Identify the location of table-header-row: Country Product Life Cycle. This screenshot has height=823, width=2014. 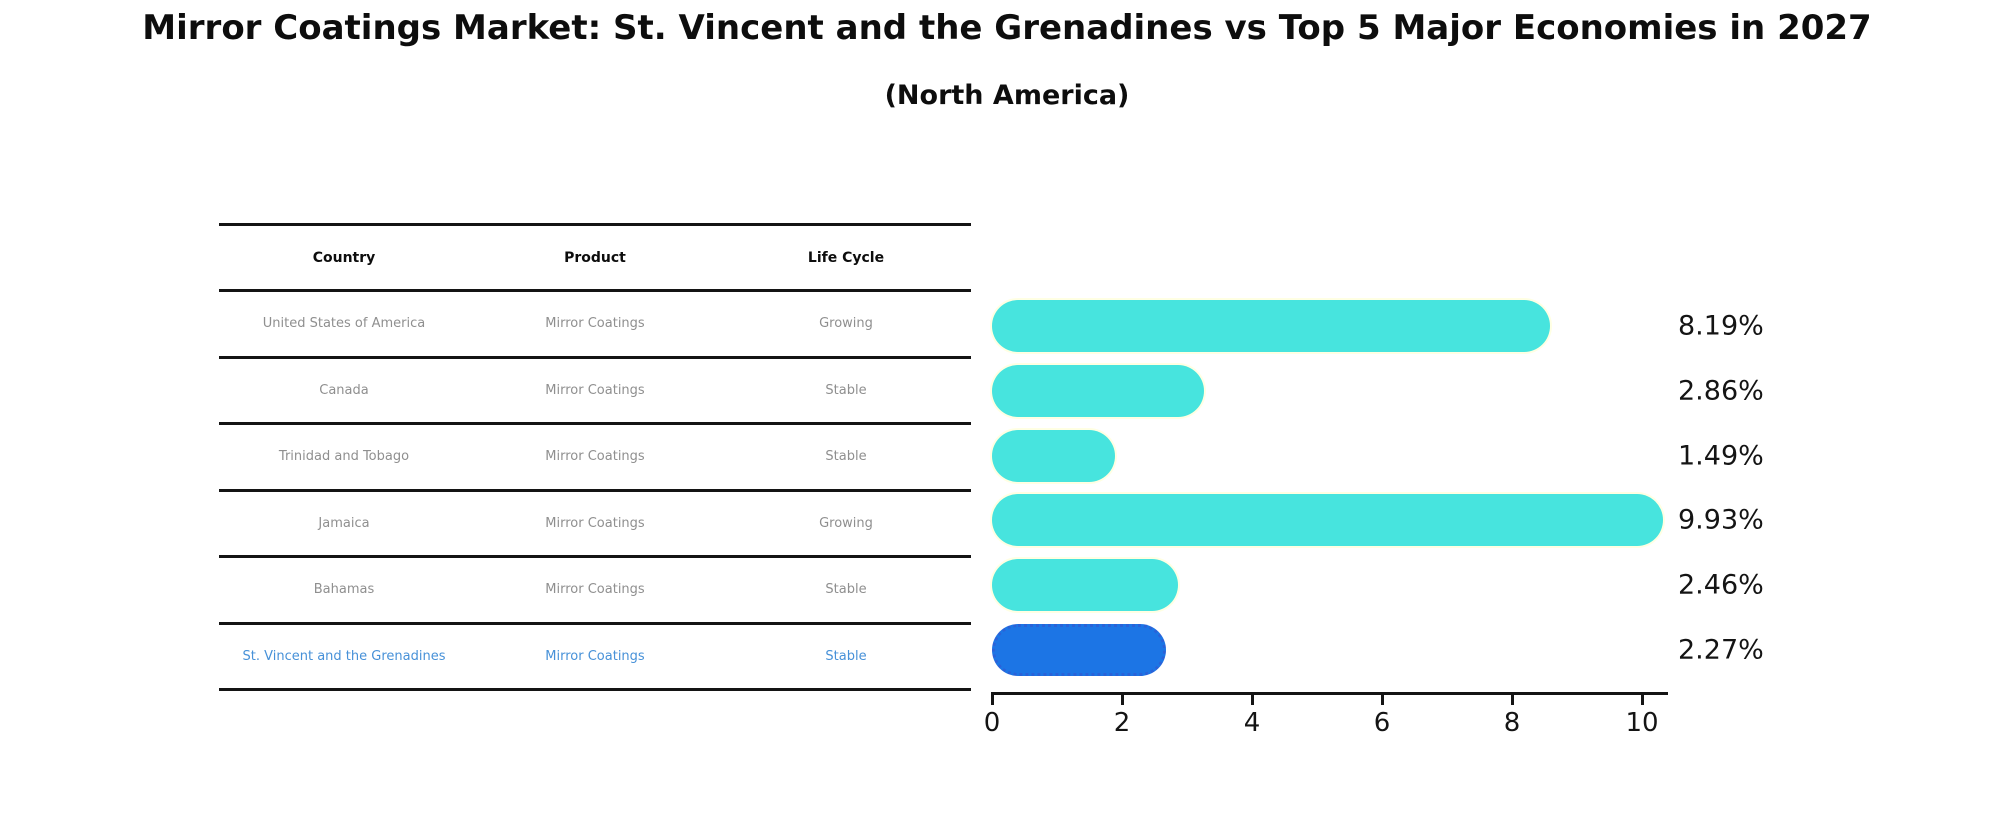
(595, 259).